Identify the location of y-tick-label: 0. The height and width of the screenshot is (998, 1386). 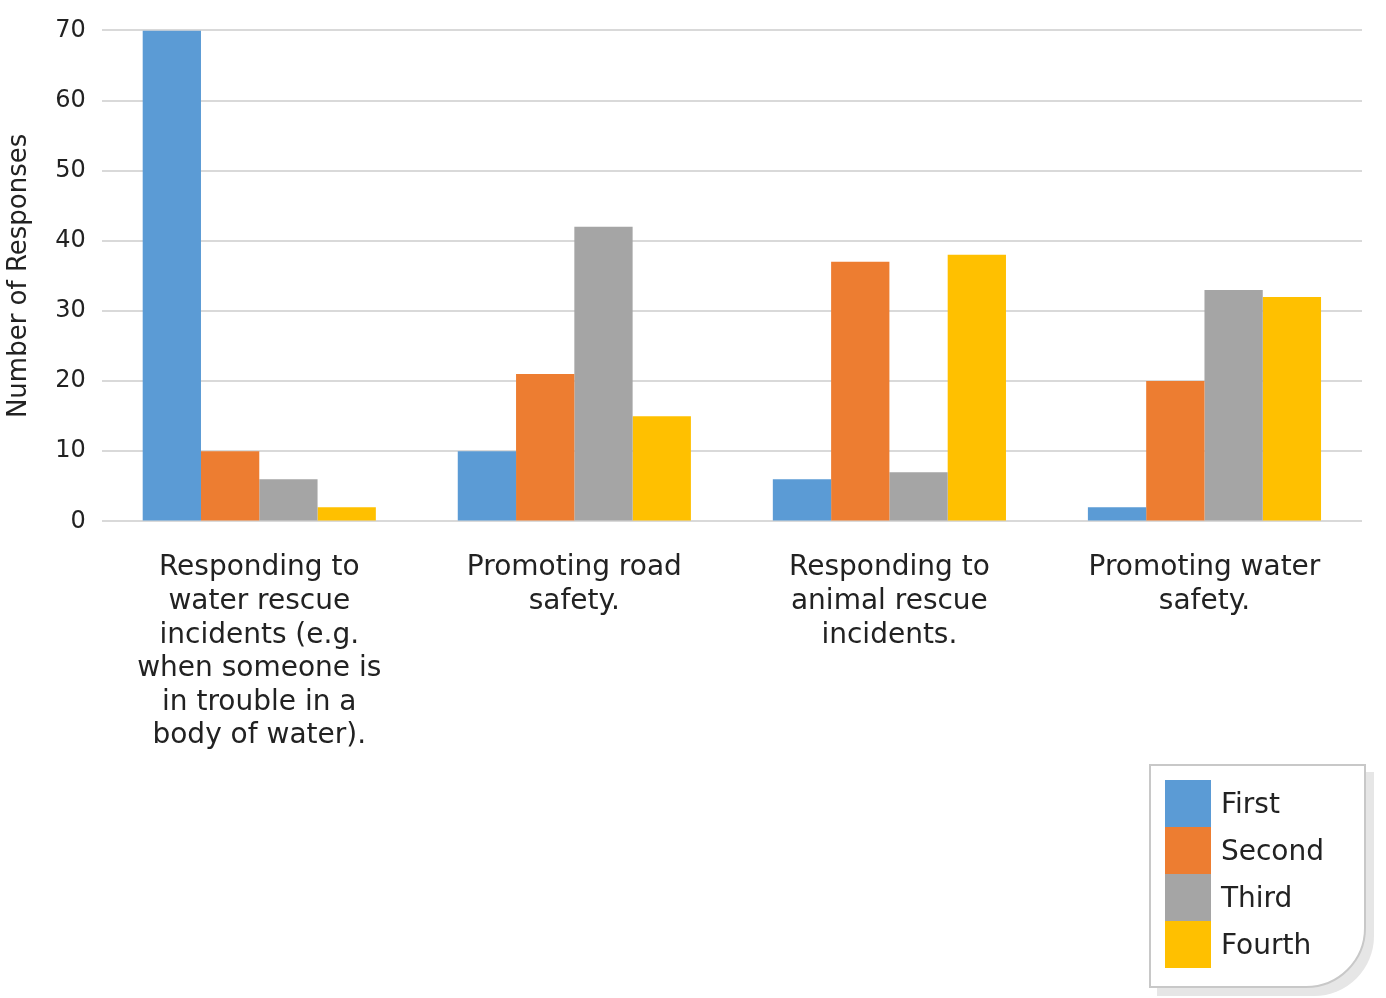
(78, 519).